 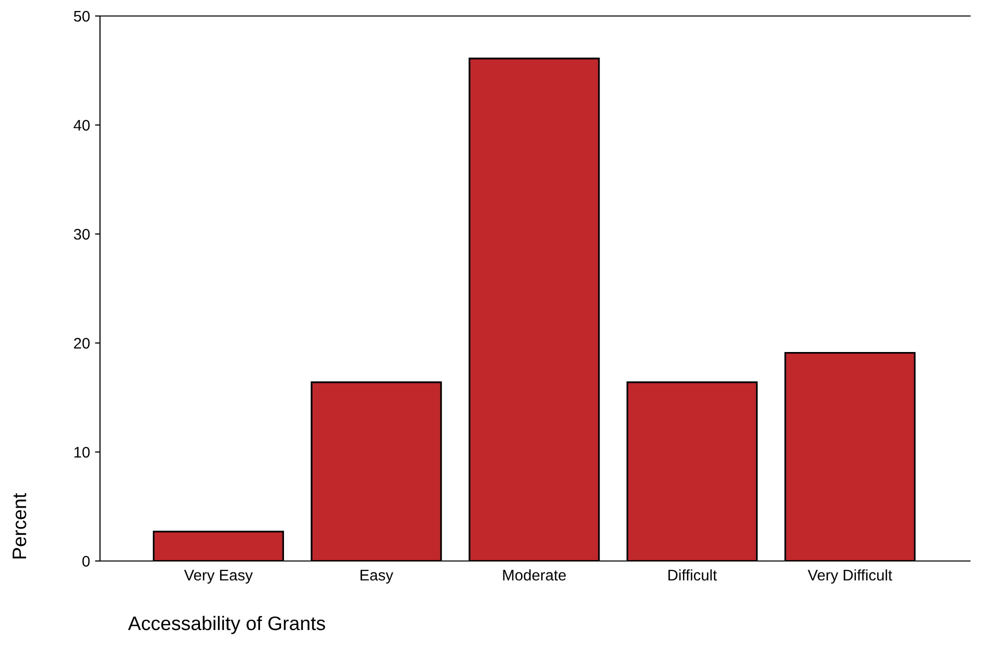 What do you see at coordinates (850, 576) in the screenshot?
I see `x-tick-label: Very Difficult` at bounding box center [850, 576].